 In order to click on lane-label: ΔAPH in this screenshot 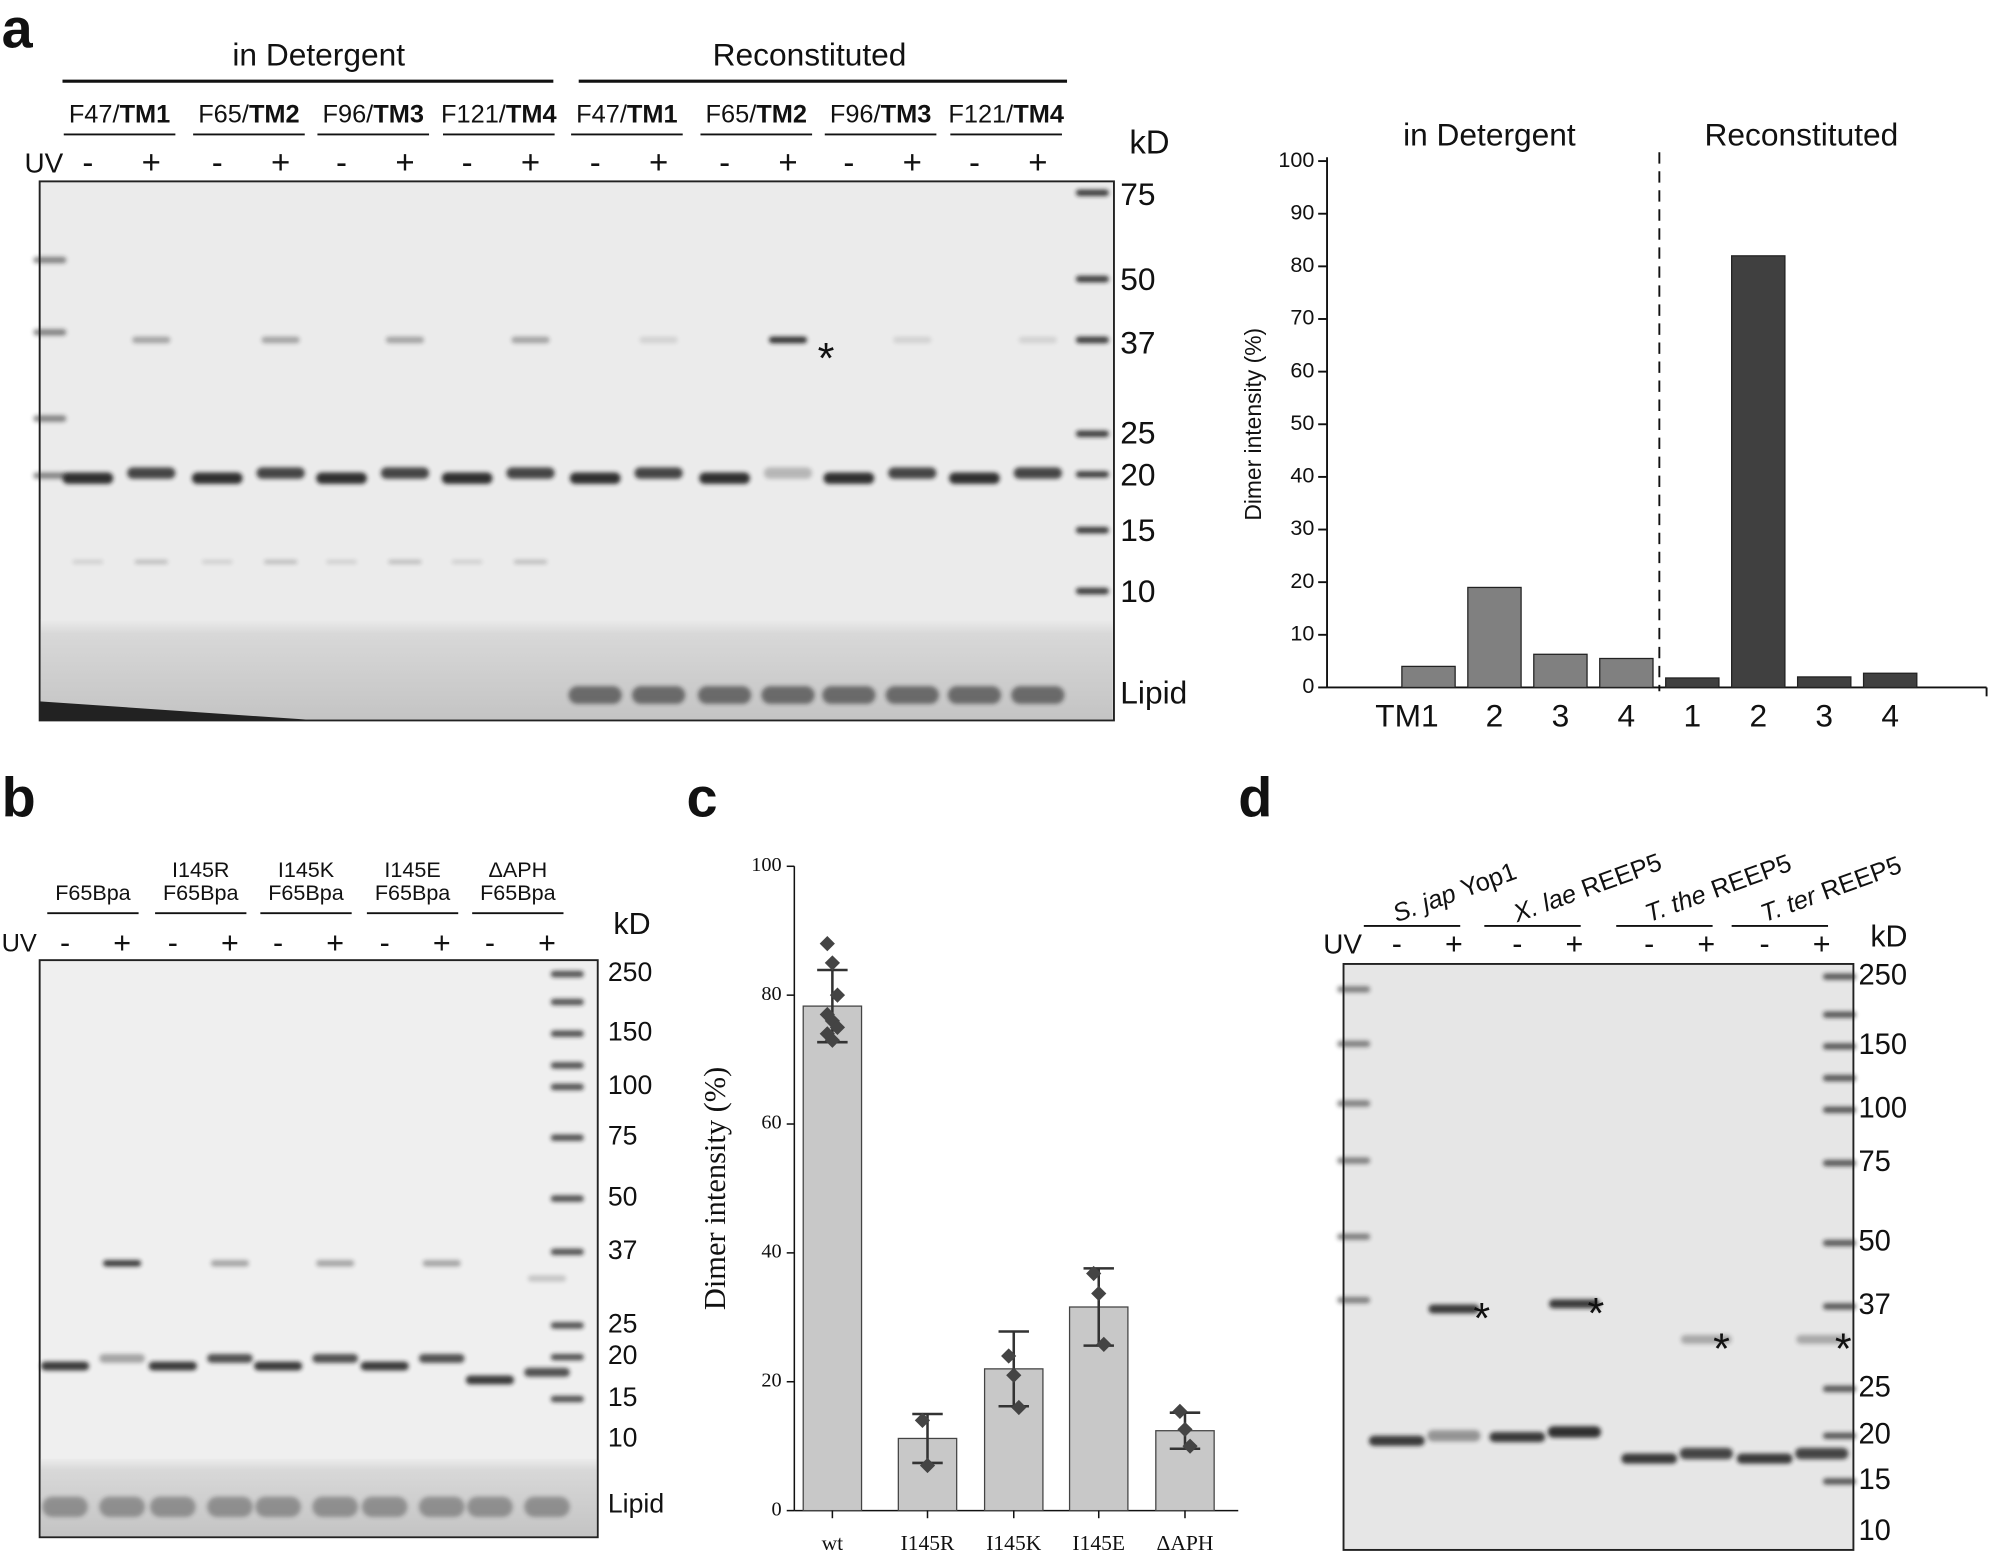, I will do `click(517, 869)`.